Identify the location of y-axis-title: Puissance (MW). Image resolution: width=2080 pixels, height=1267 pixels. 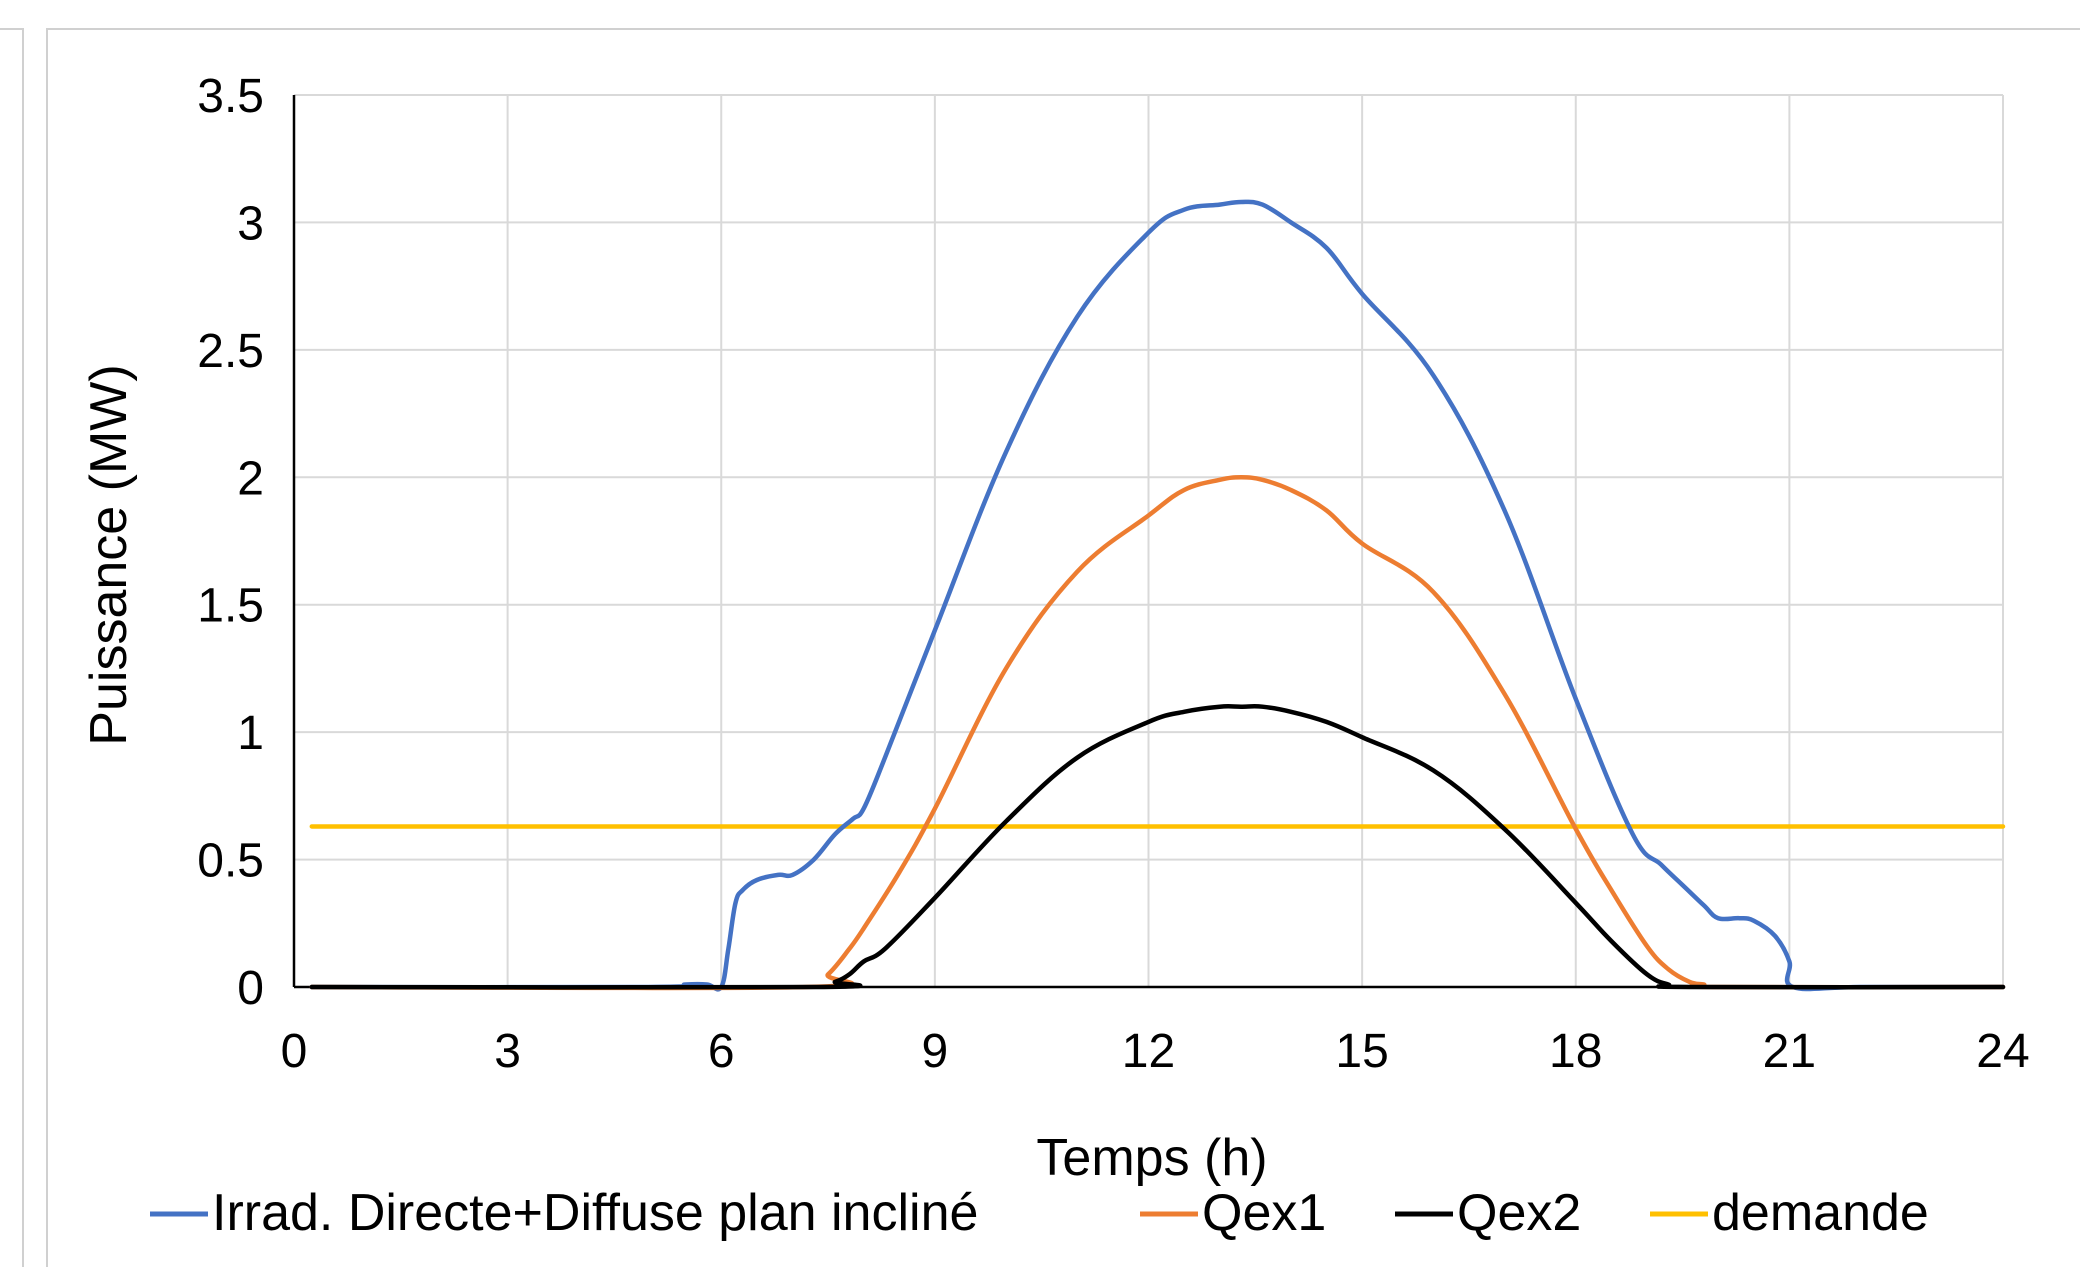
(109, 554).